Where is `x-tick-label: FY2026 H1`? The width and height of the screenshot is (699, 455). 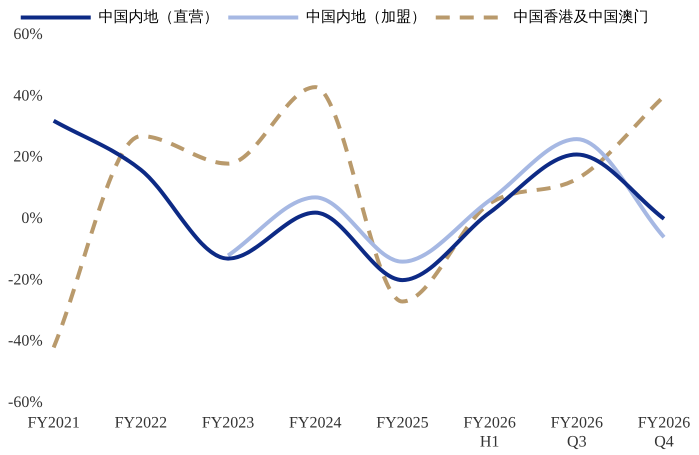 x-tick-label: FY2026 H1 is located at coordinates (489, 432).